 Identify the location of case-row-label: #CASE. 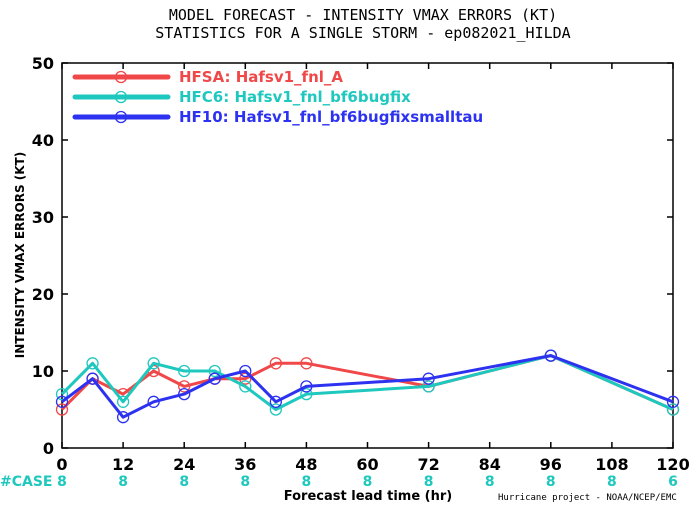
(26, 482).